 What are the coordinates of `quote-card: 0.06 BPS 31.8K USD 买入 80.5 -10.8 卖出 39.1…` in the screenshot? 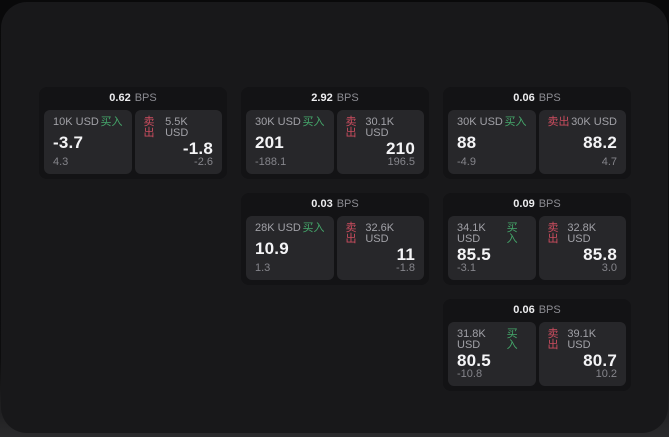 It's located at (537, 345).